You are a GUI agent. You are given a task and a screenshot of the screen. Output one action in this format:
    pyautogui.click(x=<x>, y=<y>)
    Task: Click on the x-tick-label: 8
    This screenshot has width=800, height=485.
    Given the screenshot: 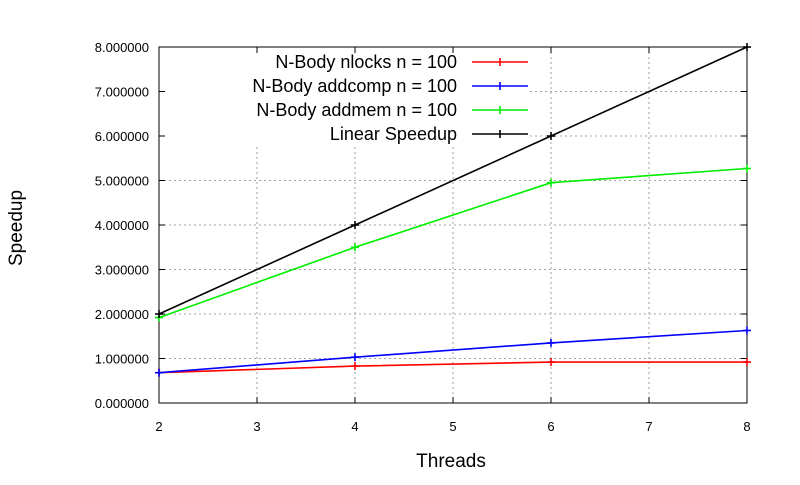 What is the action you would take?
    pyautogui.click(x=746, y=426)
    